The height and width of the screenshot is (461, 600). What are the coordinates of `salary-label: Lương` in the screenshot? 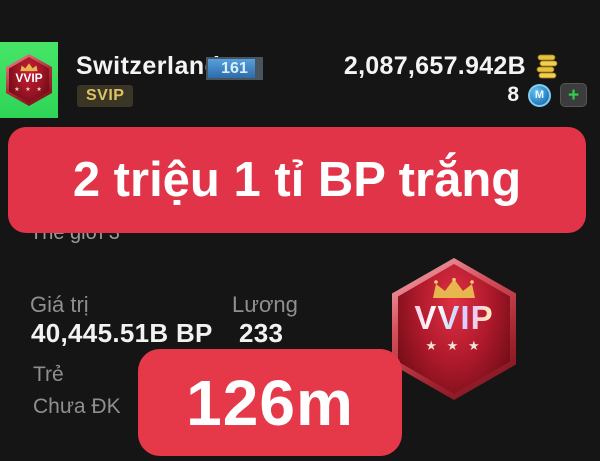 It's located at (265, 304).